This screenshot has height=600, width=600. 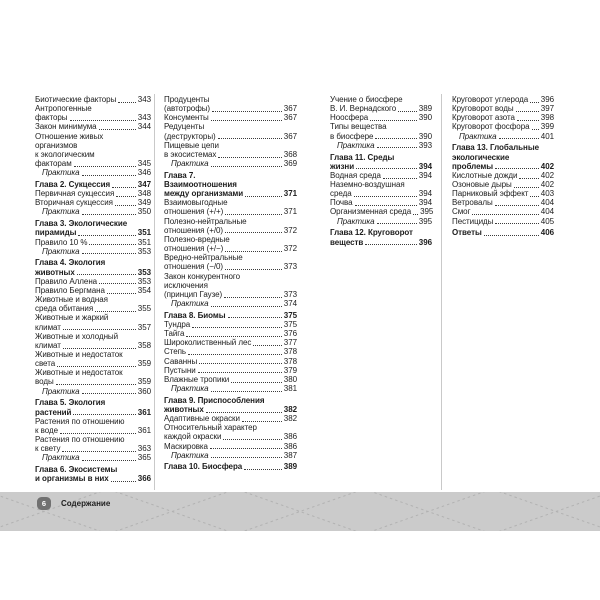 What do you see at coordinates (56, 145) in the screenshot?
I see `entry-label: организмов` at bounding box center [56, 145].